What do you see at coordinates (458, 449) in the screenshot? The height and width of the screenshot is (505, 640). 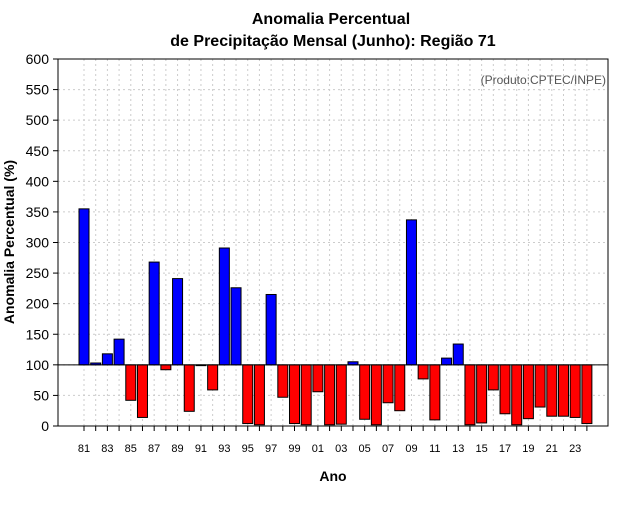 I see `x-tick-label: 13` at bounding box center [458, 449].